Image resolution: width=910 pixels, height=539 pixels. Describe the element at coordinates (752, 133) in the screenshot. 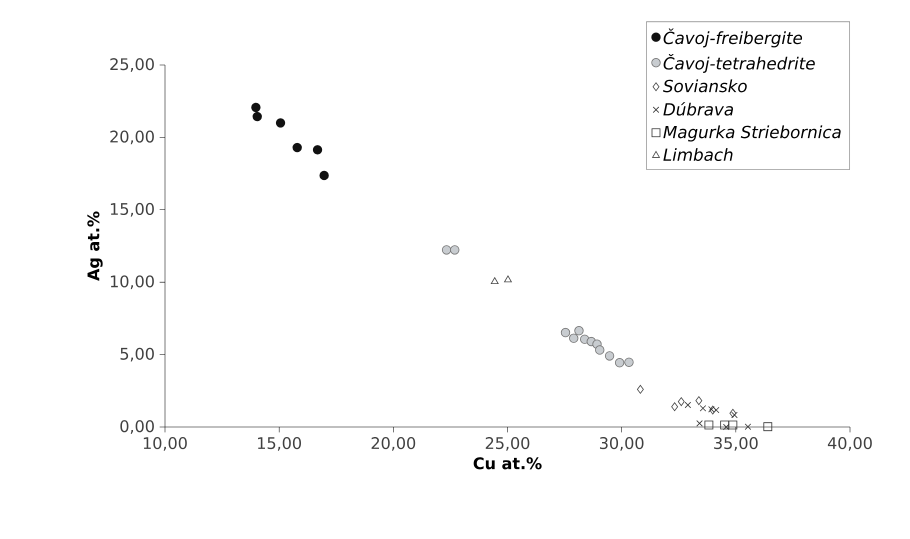

I see `legend-label: Magurka Striebornica` at that location.